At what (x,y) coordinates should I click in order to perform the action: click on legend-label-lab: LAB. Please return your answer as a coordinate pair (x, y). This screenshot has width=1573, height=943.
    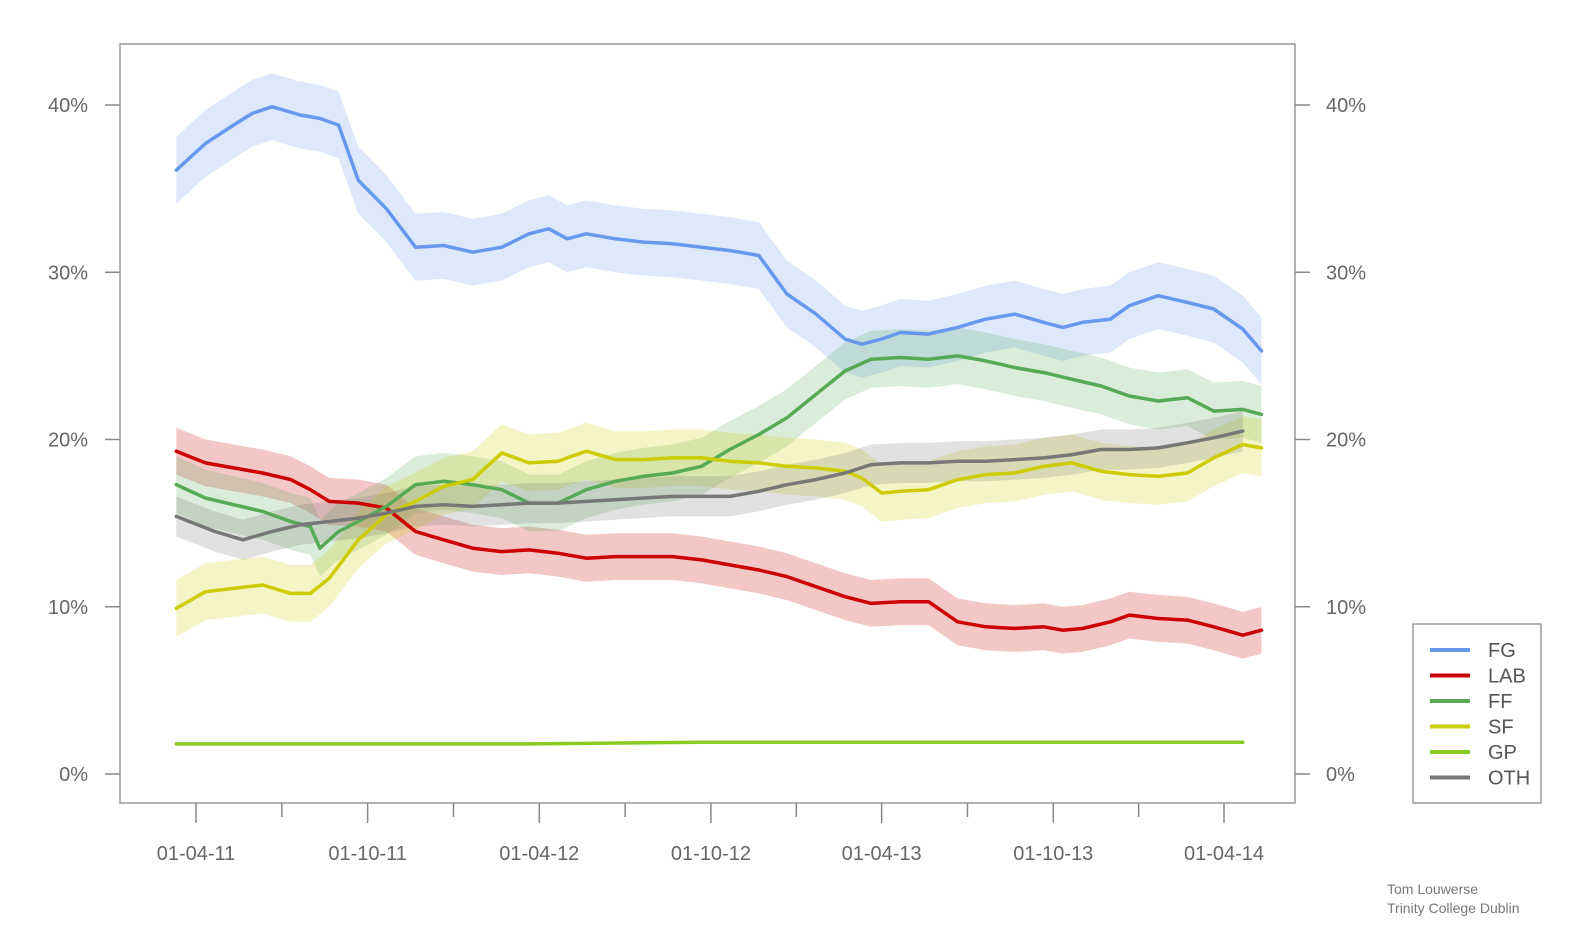
    Looking at the image, I should click on (1507, 677).